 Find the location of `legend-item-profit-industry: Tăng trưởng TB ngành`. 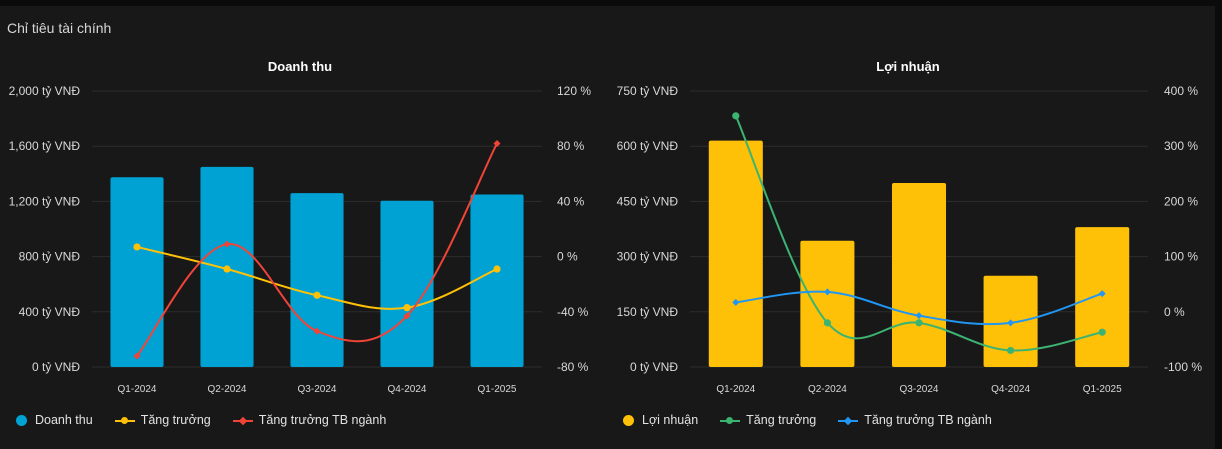

legend-item-profit-industry: Tăng trưởng TB ngành is located at coordinates (915, 420).